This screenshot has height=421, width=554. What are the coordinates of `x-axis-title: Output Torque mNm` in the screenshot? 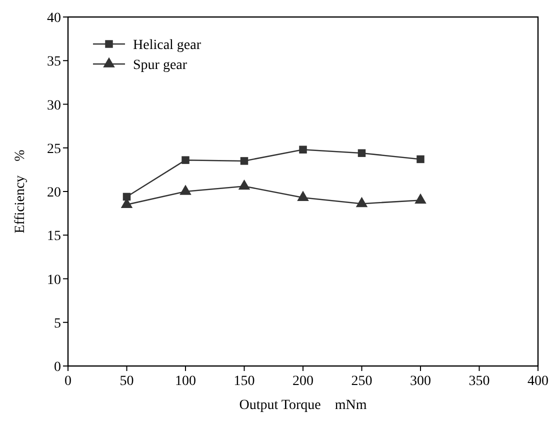 It's located at (303, 405).